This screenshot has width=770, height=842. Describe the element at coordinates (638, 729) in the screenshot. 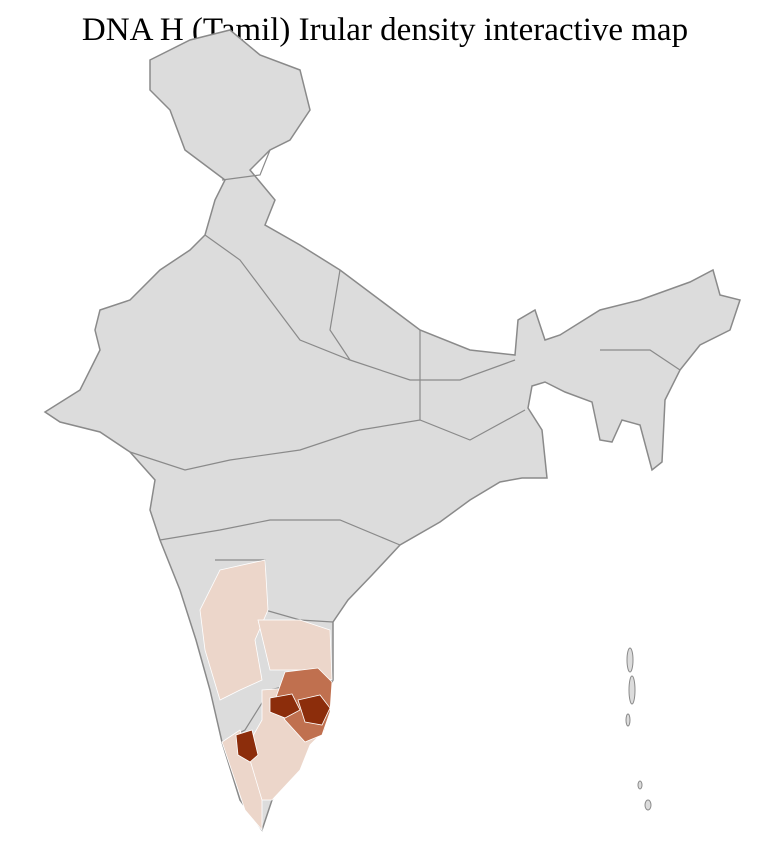

I see `andaman-islands` at that location.